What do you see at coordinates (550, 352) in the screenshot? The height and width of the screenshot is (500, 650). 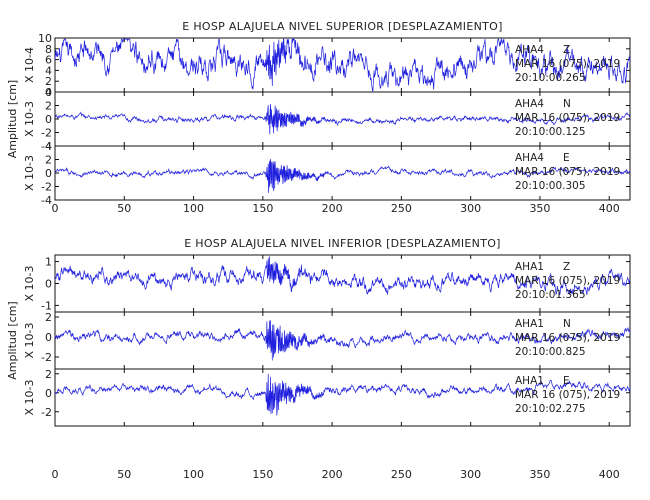 I see `time-label: 20:10:00.825` at bounding box center [550, 352].